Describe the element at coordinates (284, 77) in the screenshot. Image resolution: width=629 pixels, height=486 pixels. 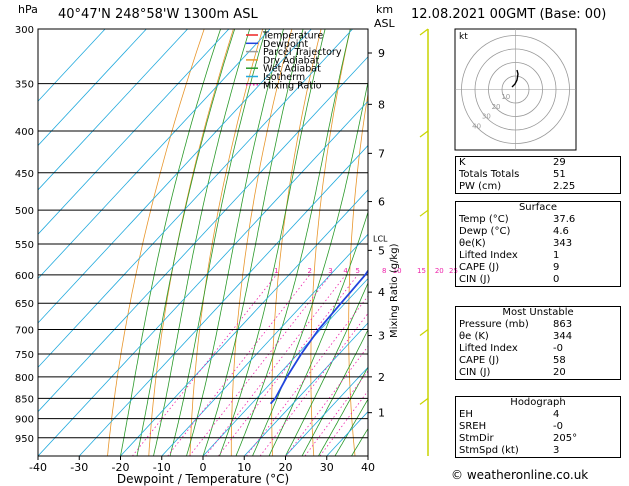
I see `legend-entry: Isotherm` at that location.